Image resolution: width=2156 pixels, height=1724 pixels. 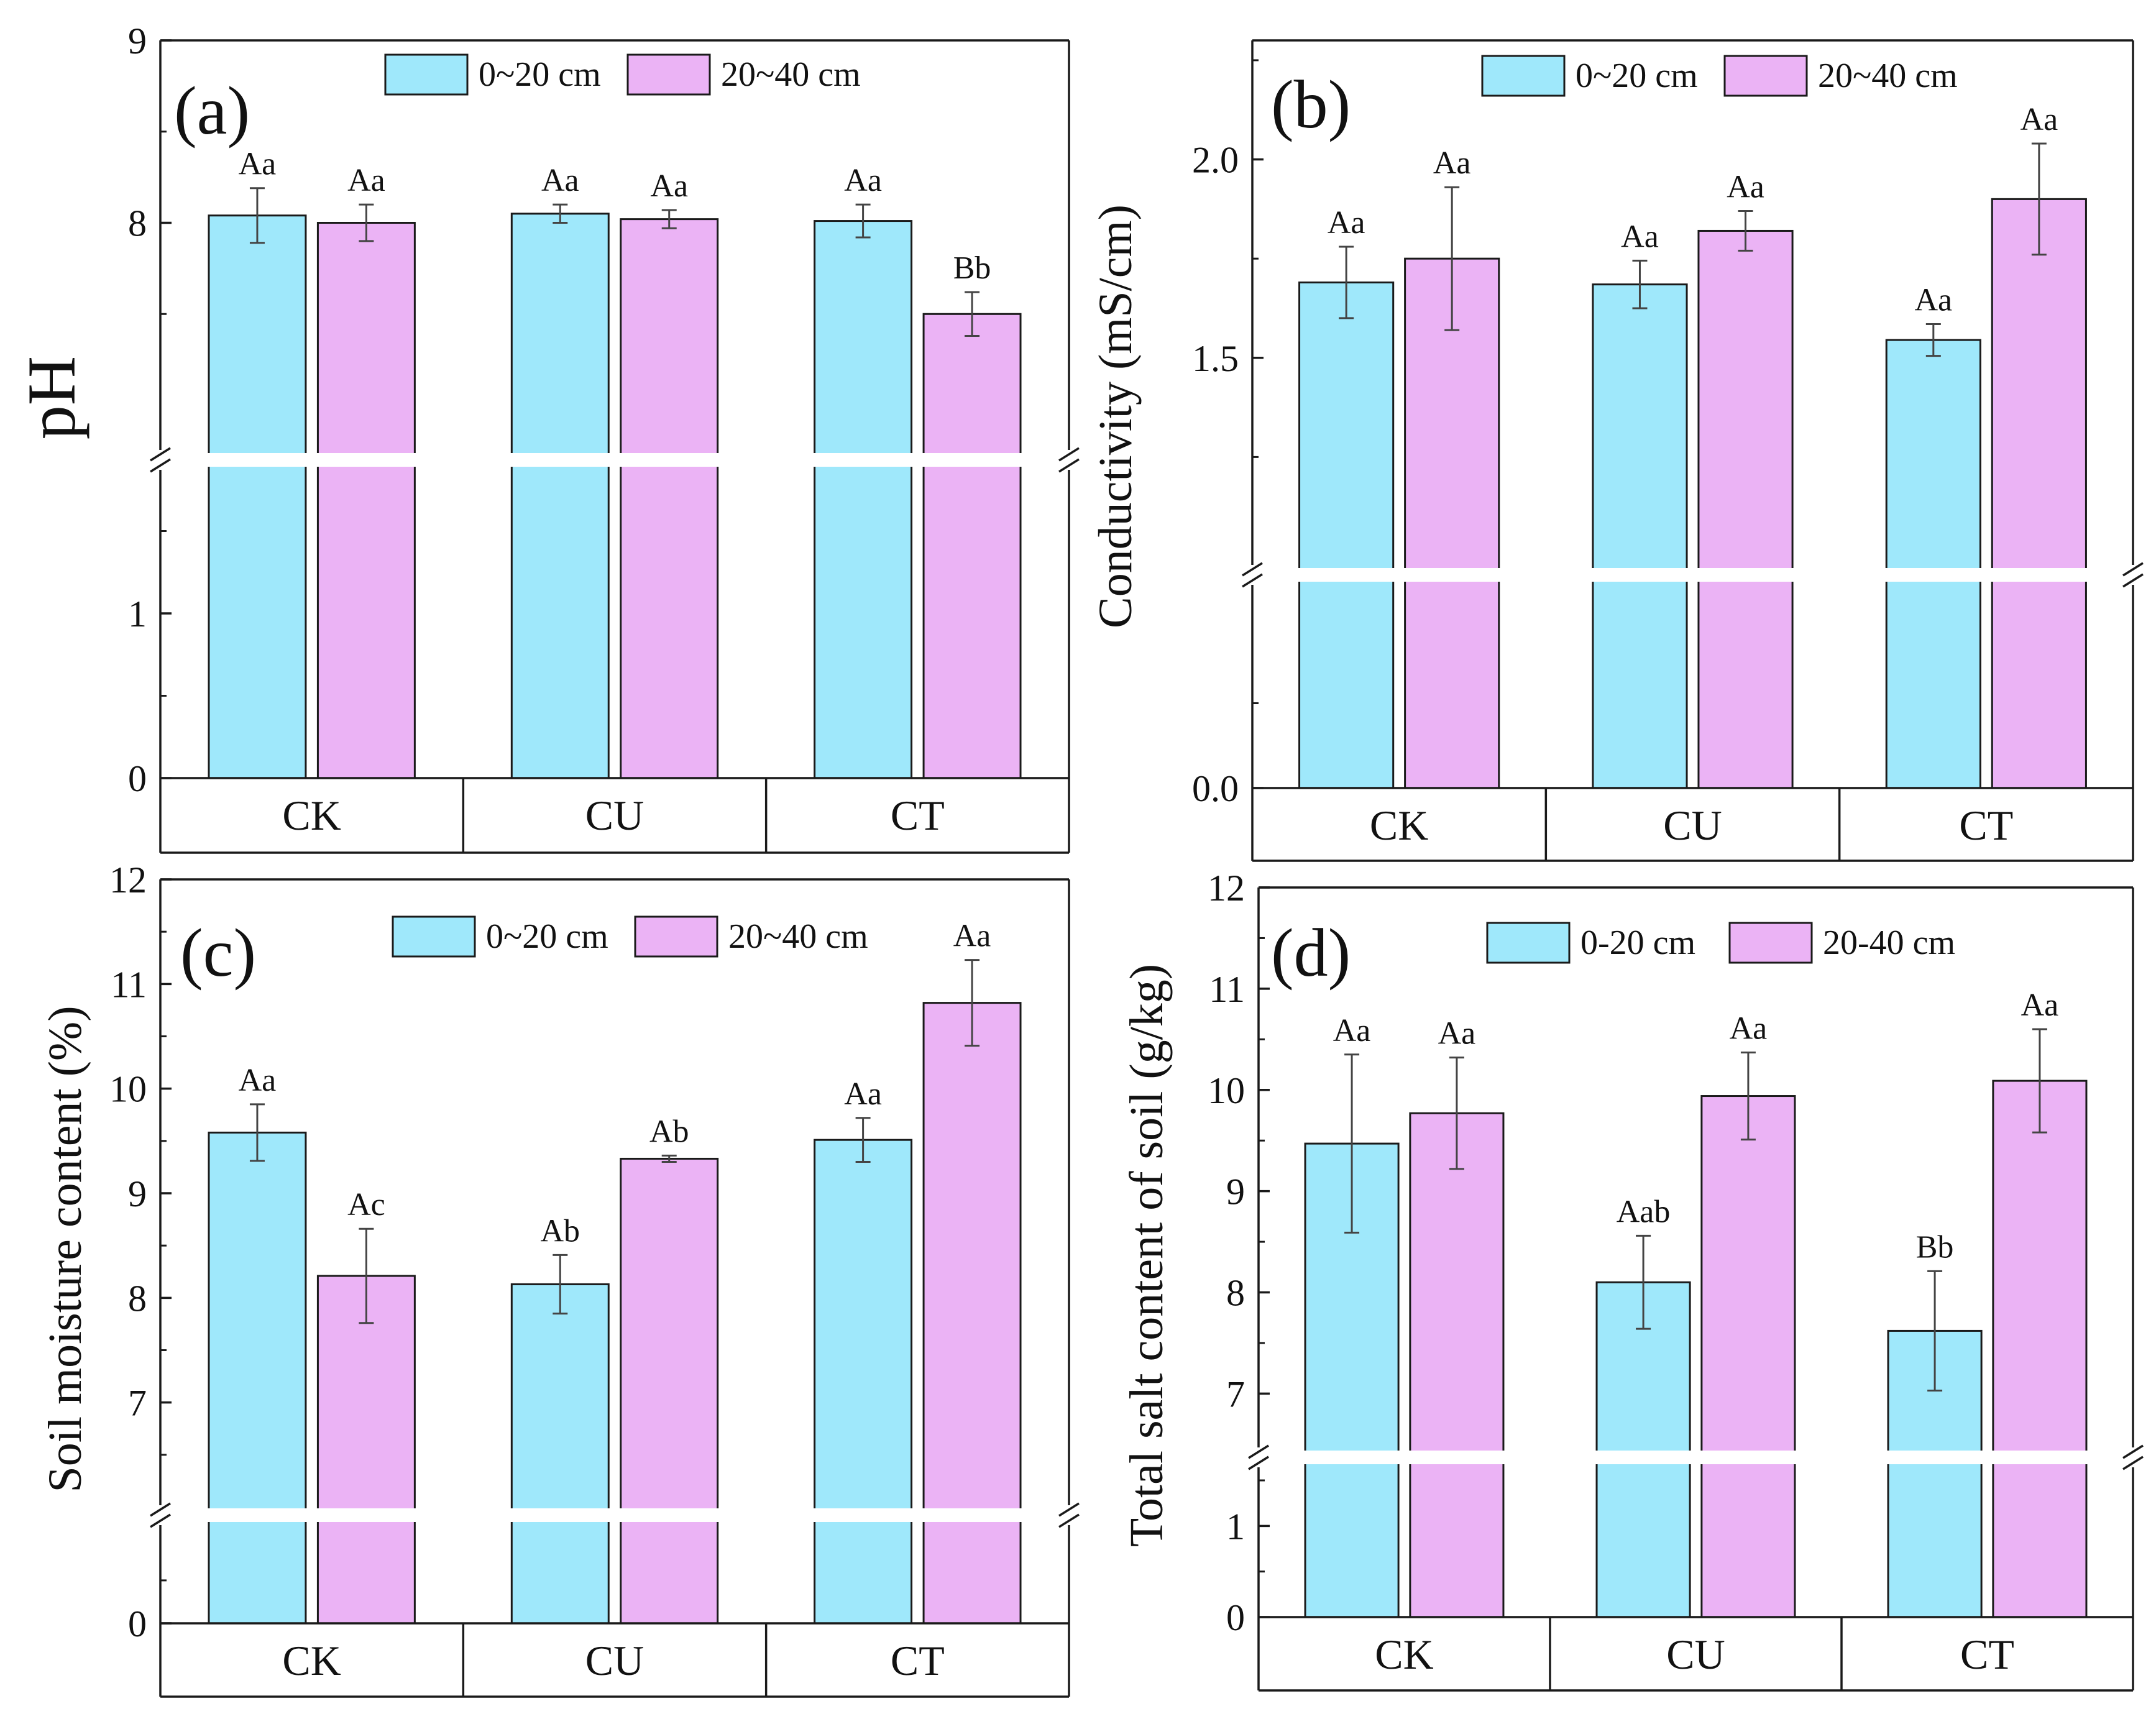 What do you see at coordinates (1311, 104) in the screenshot?
I see `panel-label: (b)` at bounding box center [1311, 104].